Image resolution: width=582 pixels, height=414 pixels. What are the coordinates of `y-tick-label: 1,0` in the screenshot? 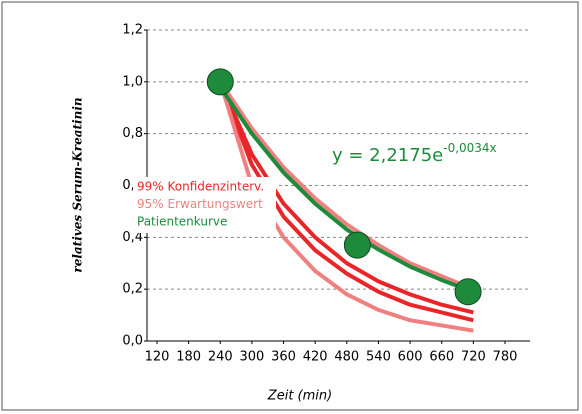 It's located at (132, 81).